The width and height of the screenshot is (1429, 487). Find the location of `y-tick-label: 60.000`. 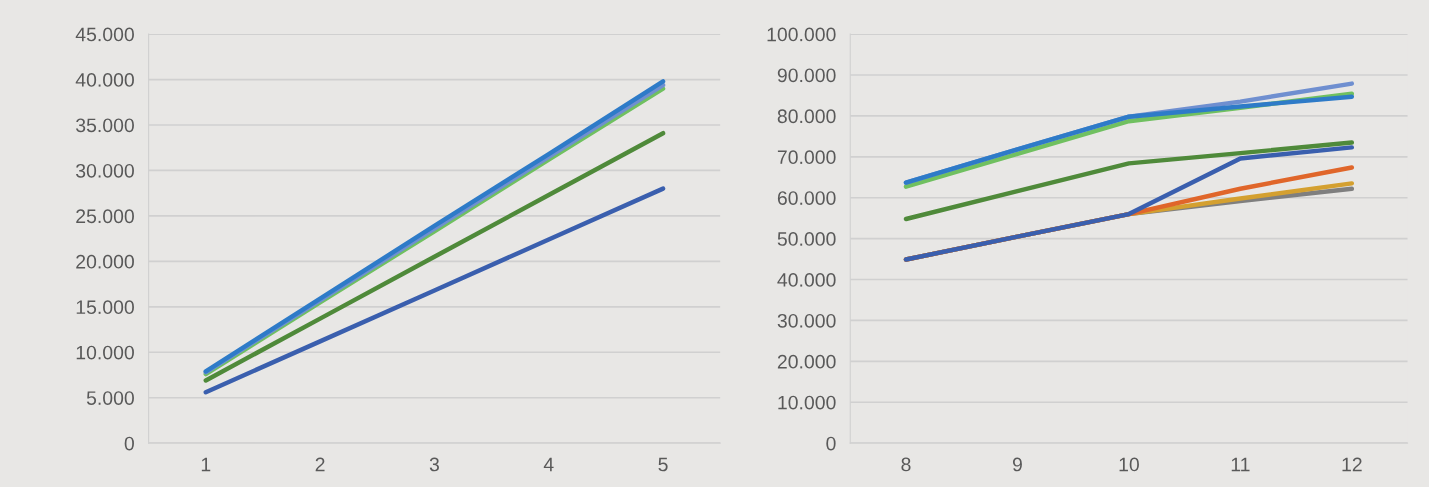

y-tick-label: 60.000 is located at coordinates (806, 198).